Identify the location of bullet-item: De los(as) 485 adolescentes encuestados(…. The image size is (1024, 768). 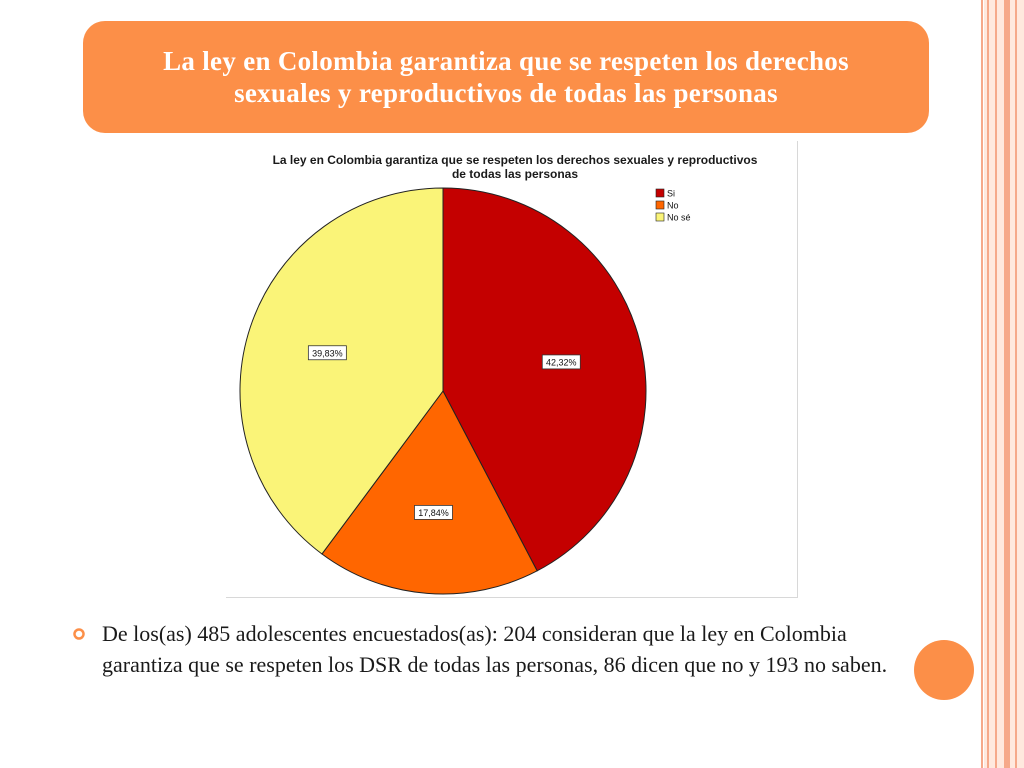
(492, 649).